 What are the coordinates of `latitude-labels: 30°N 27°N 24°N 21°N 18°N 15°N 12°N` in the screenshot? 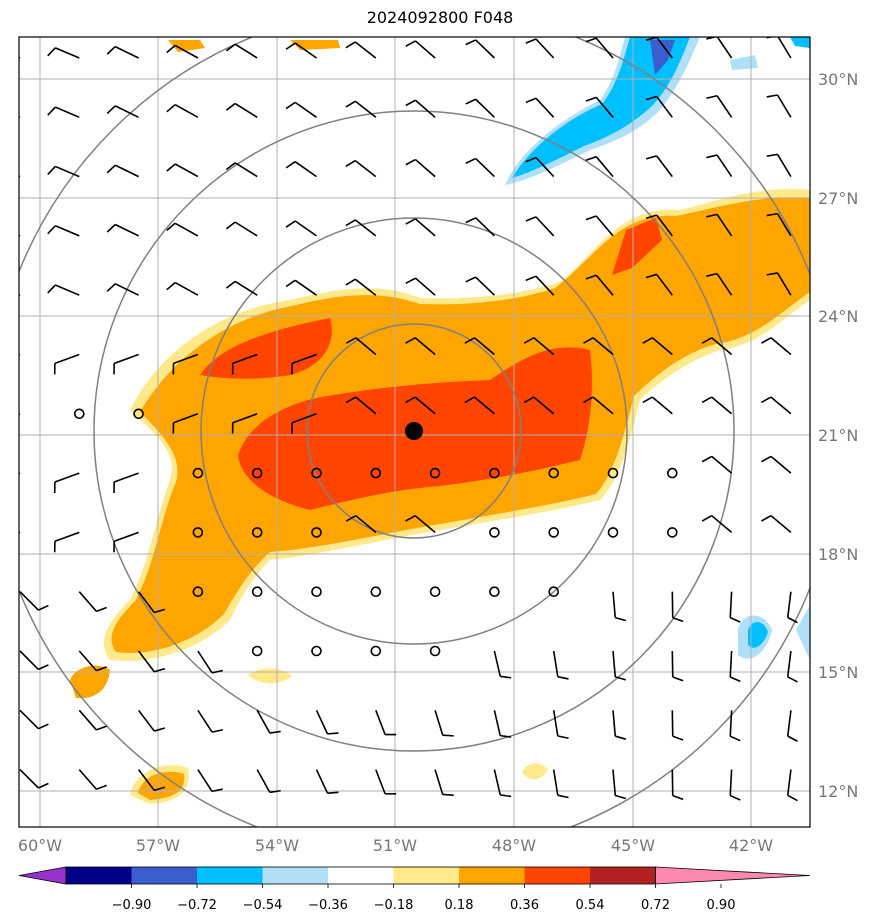 It's located at (838, 435).